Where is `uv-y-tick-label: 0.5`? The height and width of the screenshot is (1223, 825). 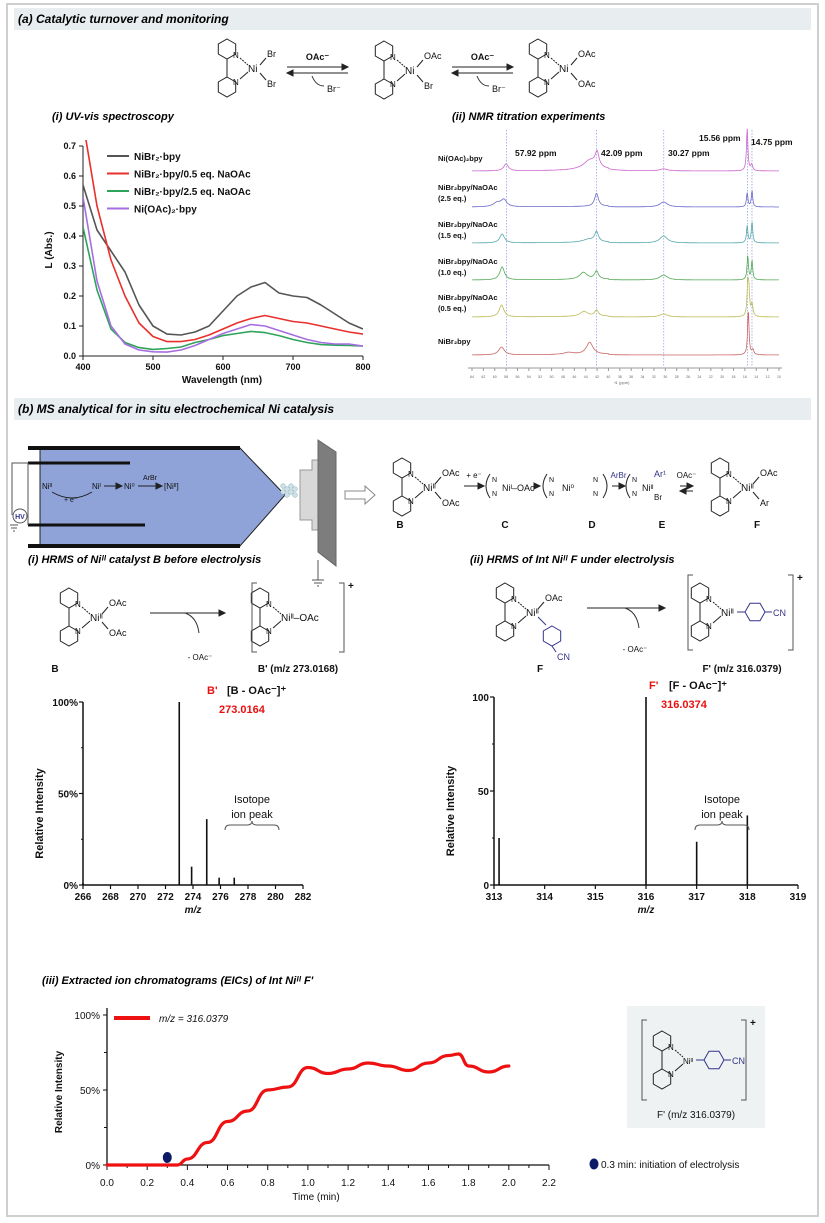
uv-y-tick-label: 0.5 is located at coordinates (69, 206).